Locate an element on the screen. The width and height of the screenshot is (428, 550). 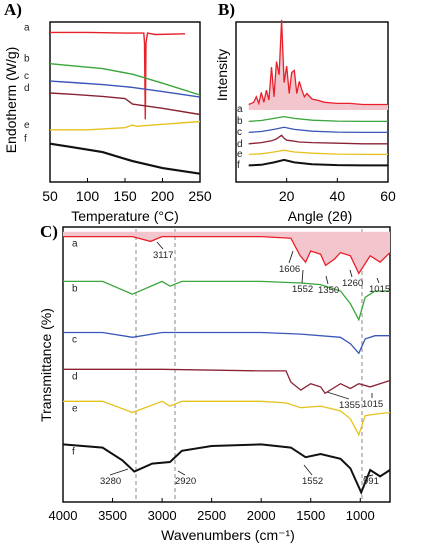
panel-b-trace-label-f: f is located at coordinates (238, 165).